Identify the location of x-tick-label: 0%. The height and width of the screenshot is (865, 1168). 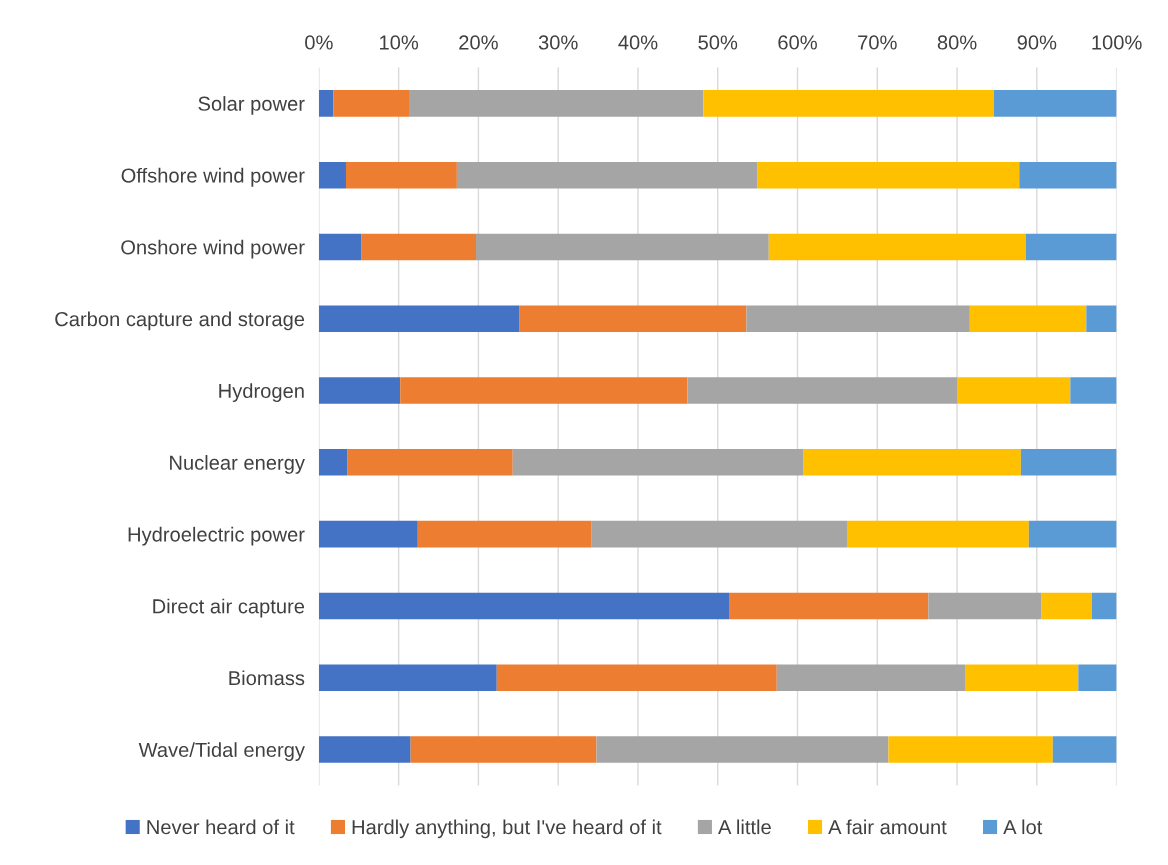
(319, 42).